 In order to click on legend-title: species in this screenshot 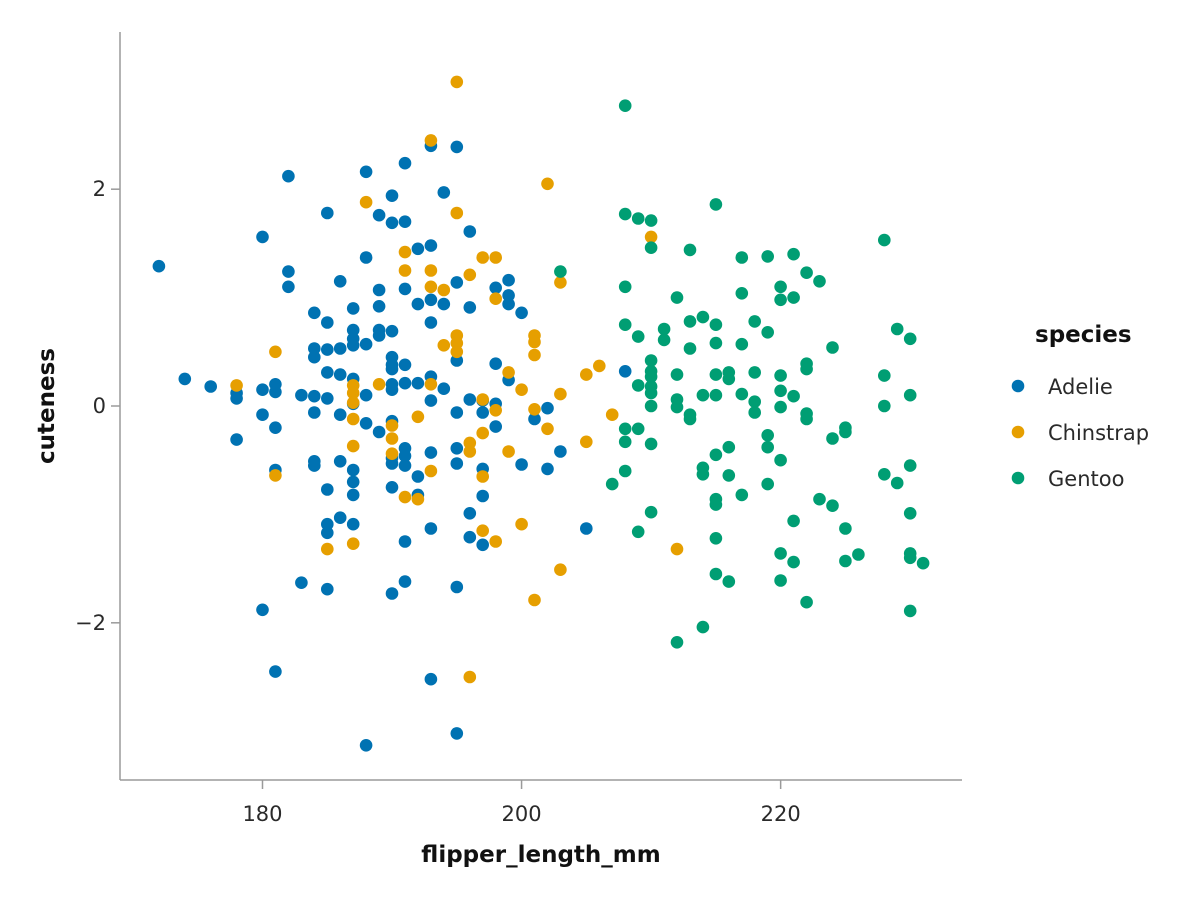, I will do `click(1083, 335)`.